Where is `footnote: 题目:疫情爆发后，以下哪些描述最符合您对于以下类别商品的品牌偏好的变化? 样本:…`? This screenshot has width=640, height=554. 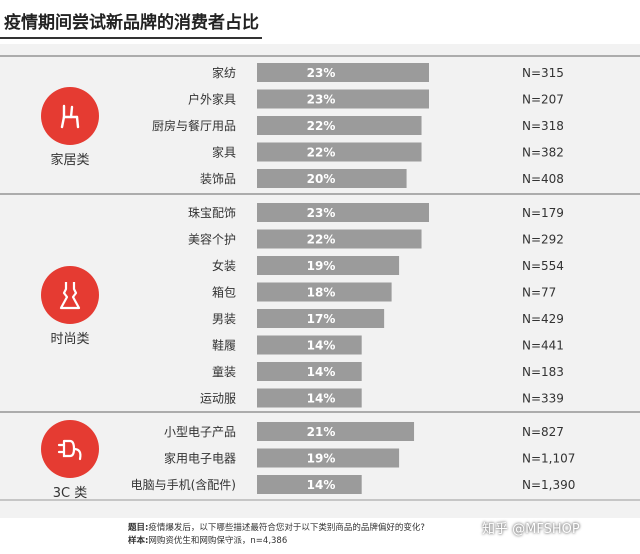 footnote: 题目:疫情爆发后，以下哪些描述最符合您对于以下类别商品的品牌偏好的变化? 样本:… is located at coordinates (276, 535).